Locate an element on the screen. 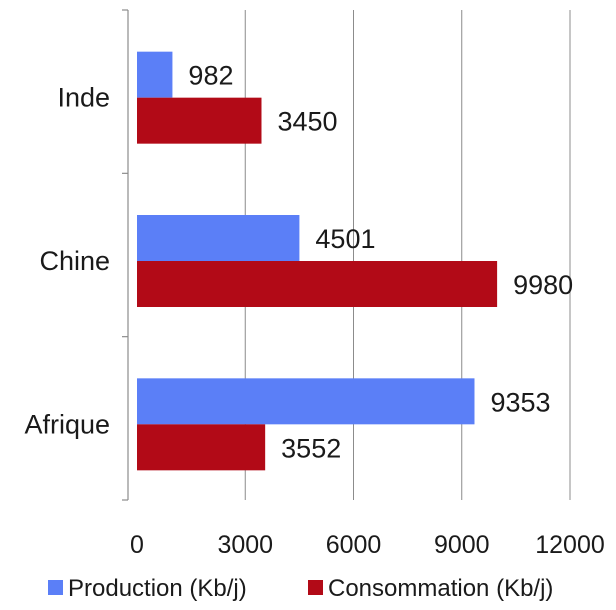 The image size is (616, 610). x-tick-label: 3000 is located at coordinates (245, 545).